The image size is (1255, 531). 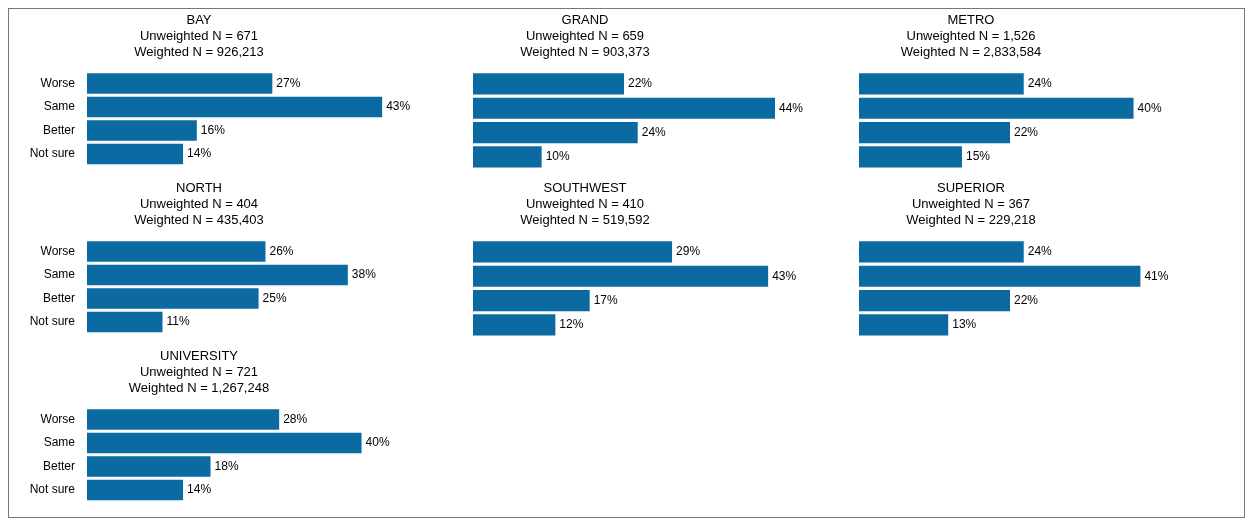 I want to click on data-label: 18%, so click(x=226, y=465).